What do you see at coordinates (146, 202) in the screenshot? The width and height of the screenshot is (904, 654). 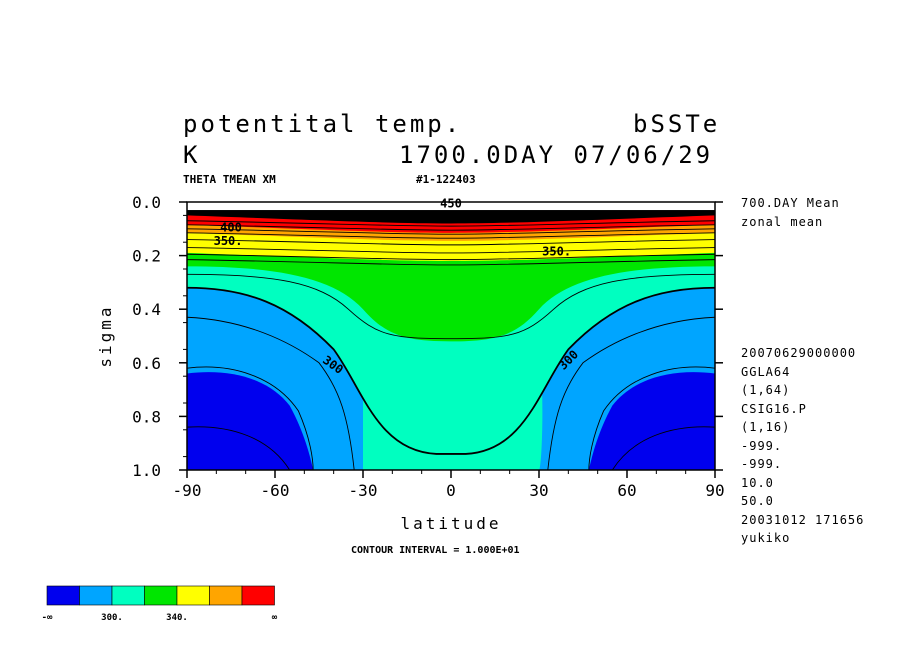 I see `y-tick-label: 0.0` at bounding box center [146, 202].